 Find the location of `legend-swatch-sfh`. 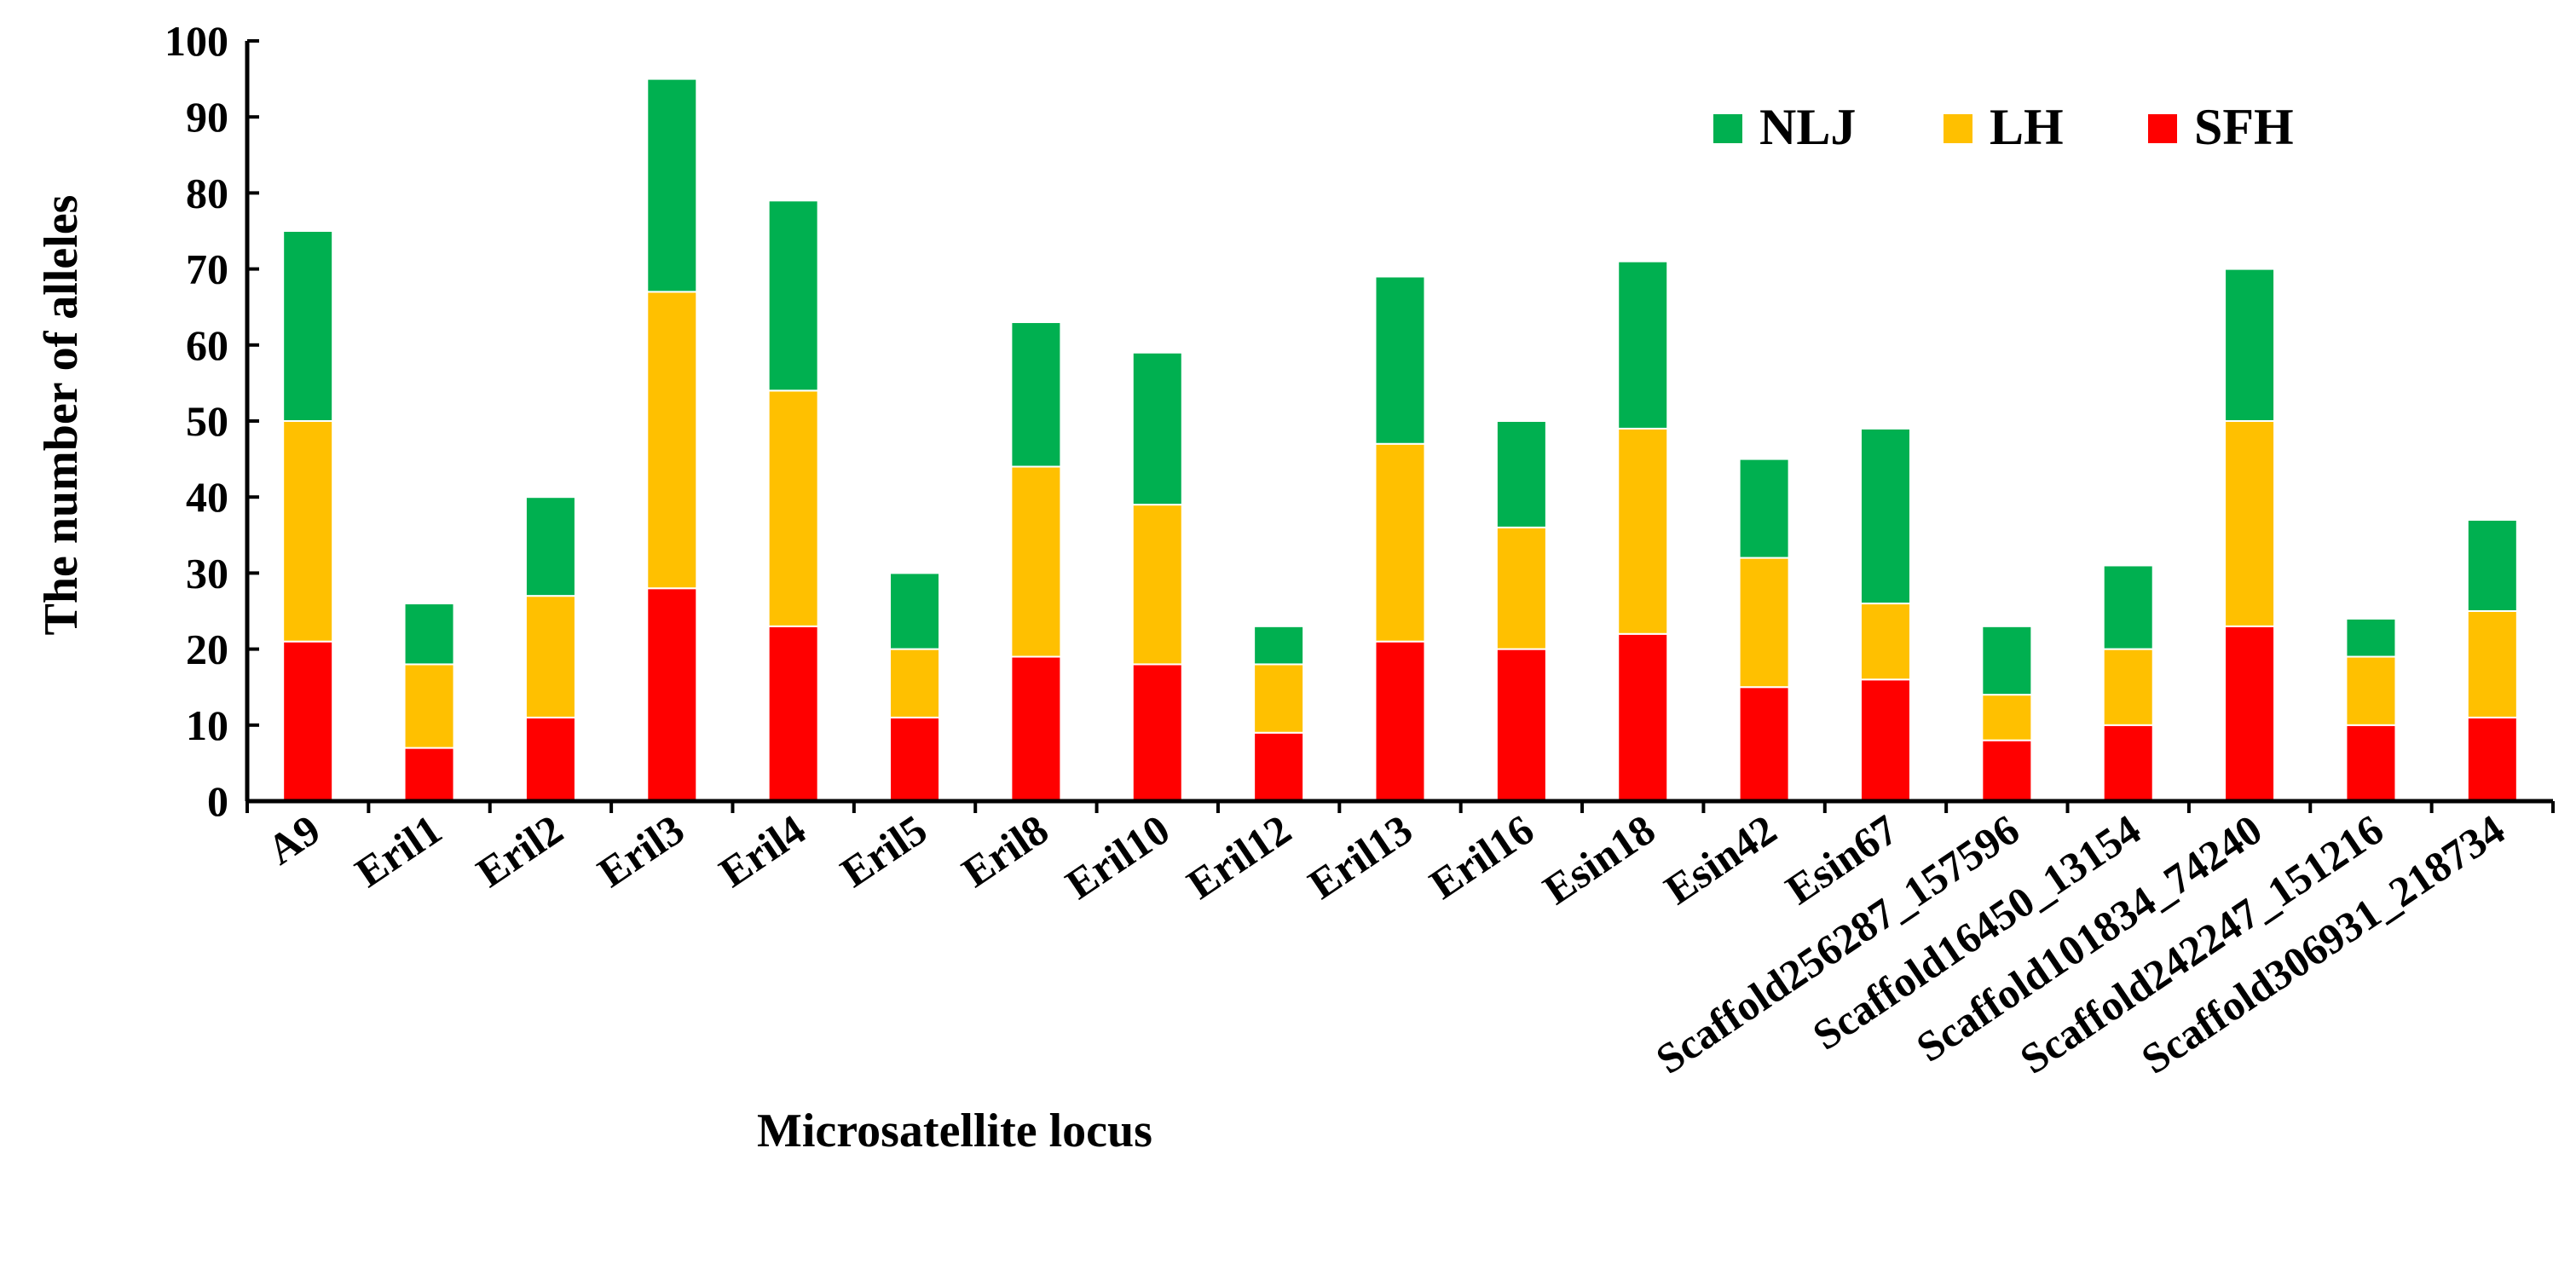

legend-swatch-sfh is located at coordinates (2162, 128).